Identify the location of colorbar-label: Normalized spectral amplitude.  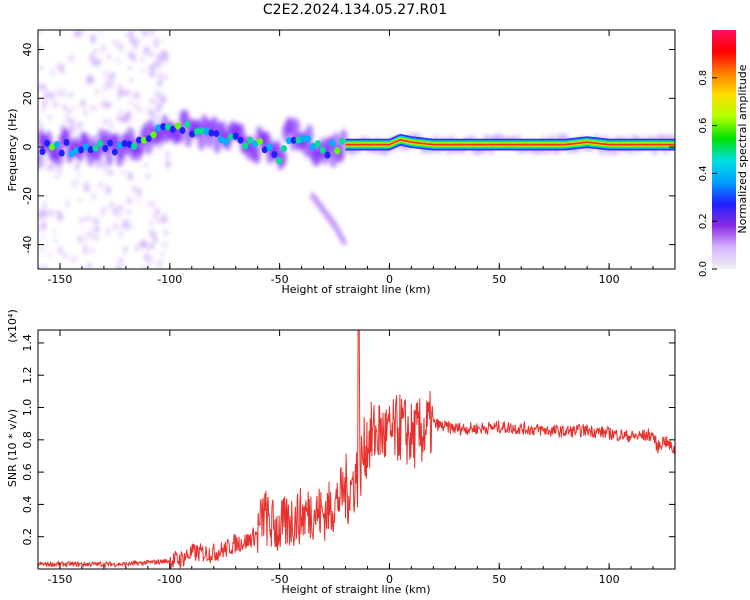
(742, 148).